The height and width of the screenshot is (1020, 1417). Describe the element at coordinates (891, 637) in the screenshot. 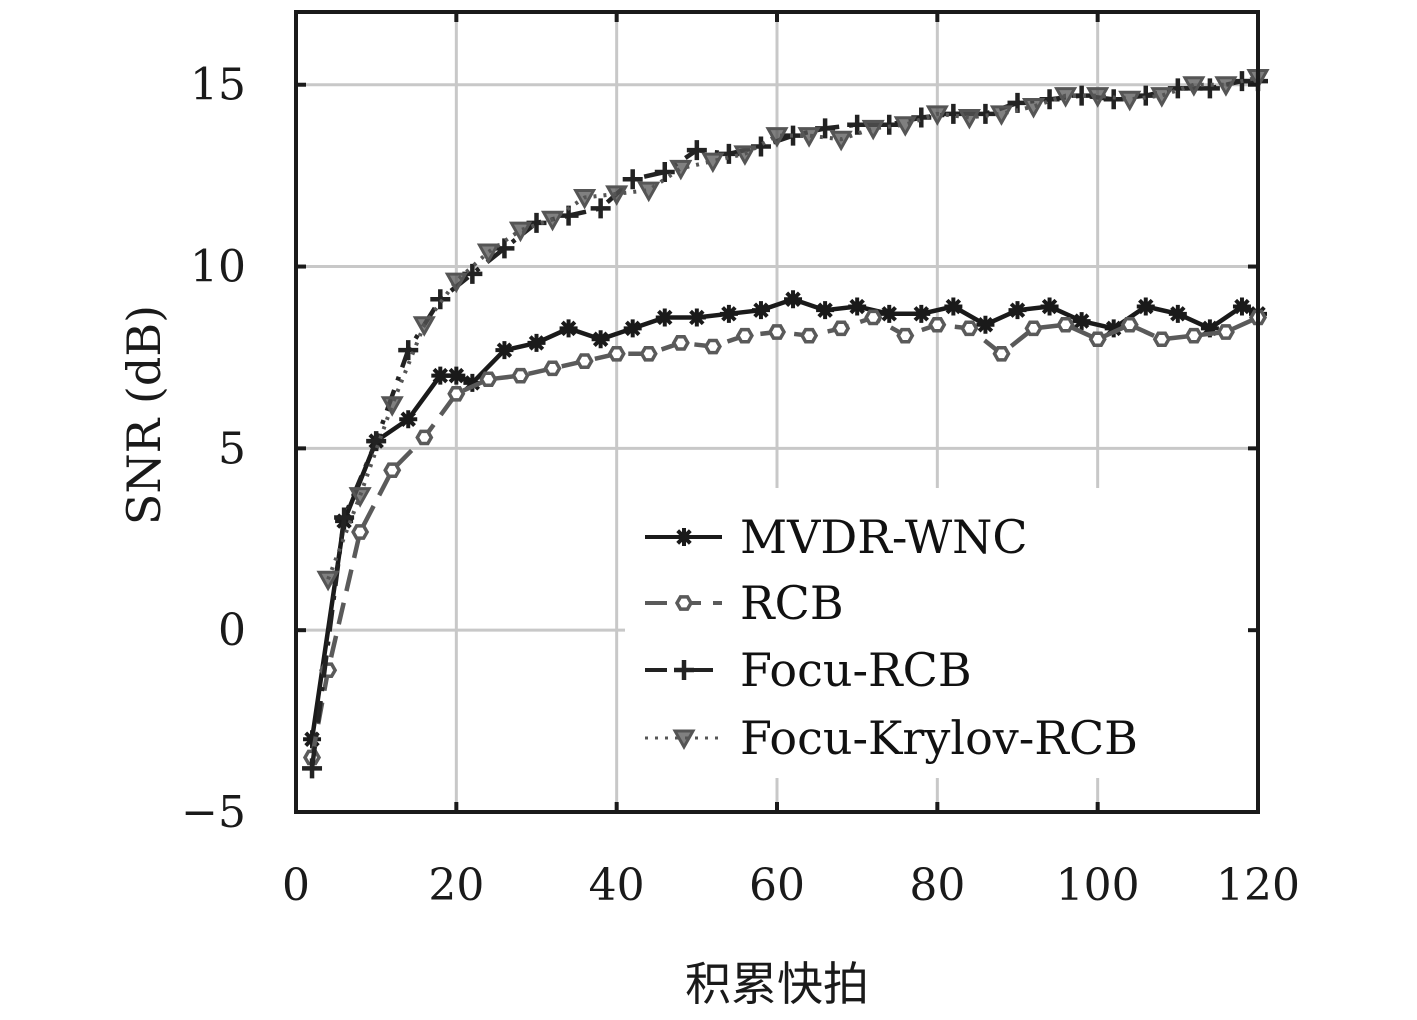

I see `legend: MVDR-WNC RCB Focu-RCB Focu-Krylov-RCB` at that location.